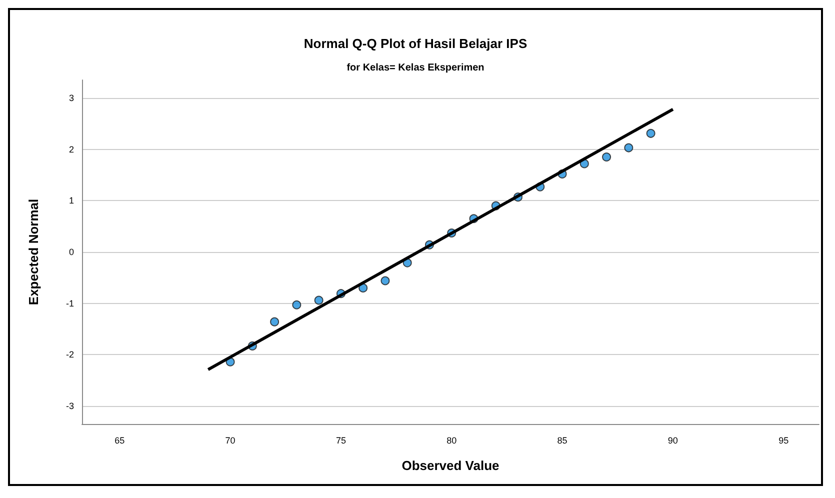  I want to click on chart-title: Normal Q-Q Plot of Hasil Belajar IPS, so click(416, 43).